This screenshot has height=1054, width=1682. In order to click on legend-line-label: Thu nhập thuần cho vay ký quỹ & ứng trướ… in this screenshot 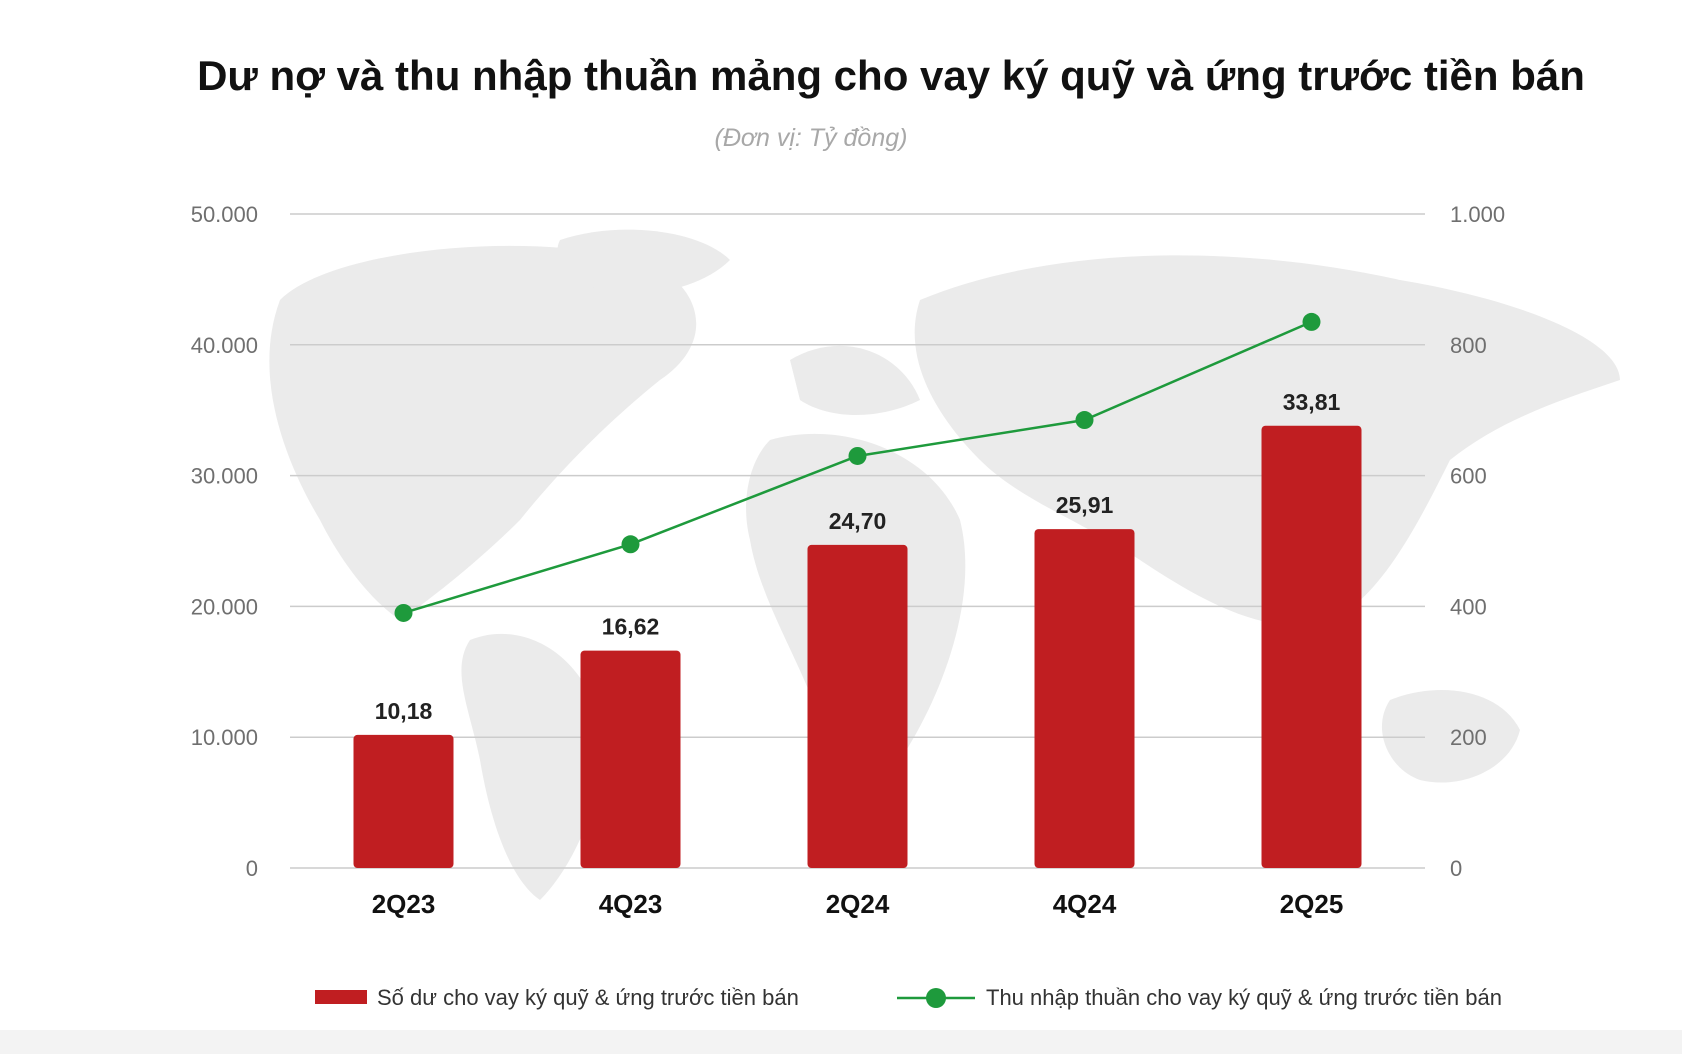, I will do `click(1244, 997)`.